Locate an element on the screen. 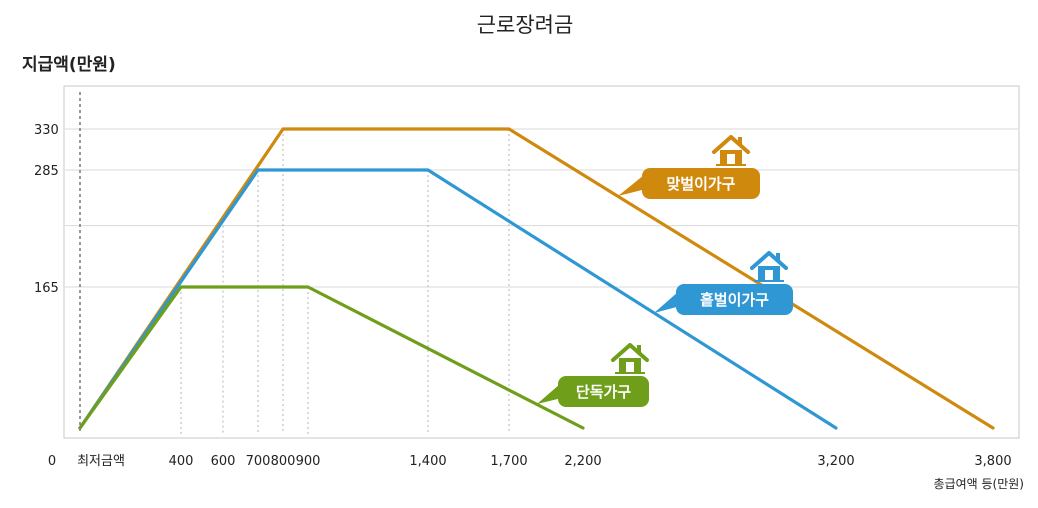 The height and width of the screenshot is (508, 1038). series-line is located at coordinates (331, 357).